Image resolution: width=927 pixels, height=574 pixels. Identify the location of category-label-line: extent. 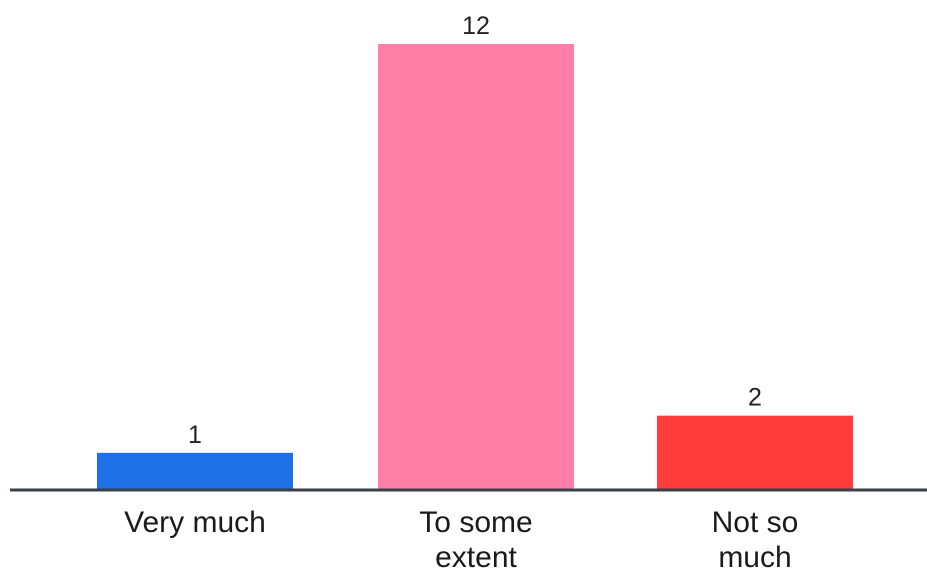
(476, 557).